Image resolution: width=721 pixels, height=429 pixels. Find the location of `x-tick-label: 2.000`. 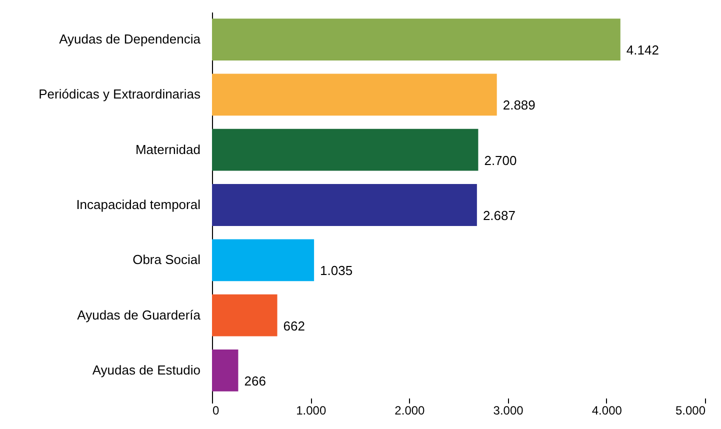

x-tick-label: 2.000 is located at coordinates (410, 411).